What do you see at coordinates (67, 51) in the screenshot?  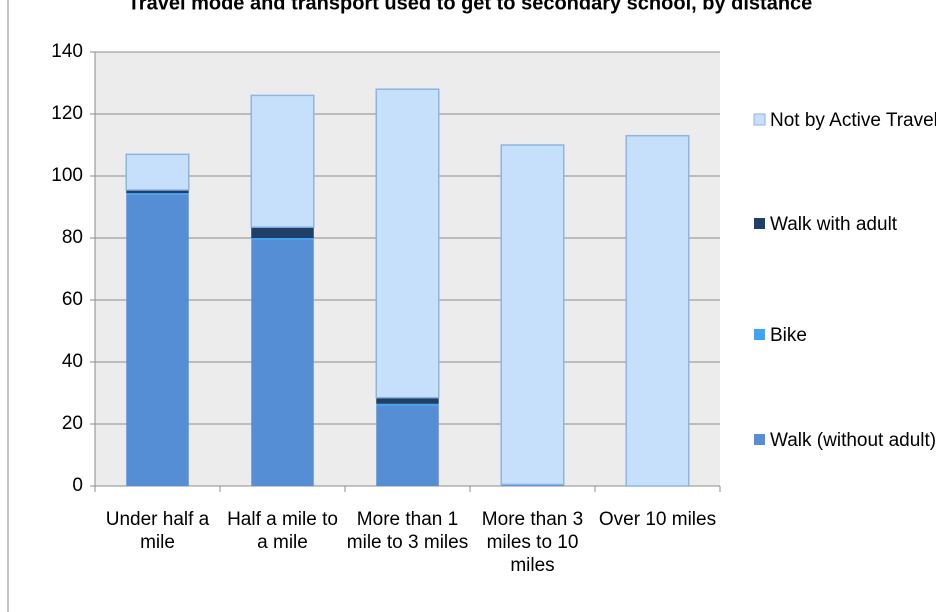 I see `y-tick-label: 140` at bounding box center [67, 51].